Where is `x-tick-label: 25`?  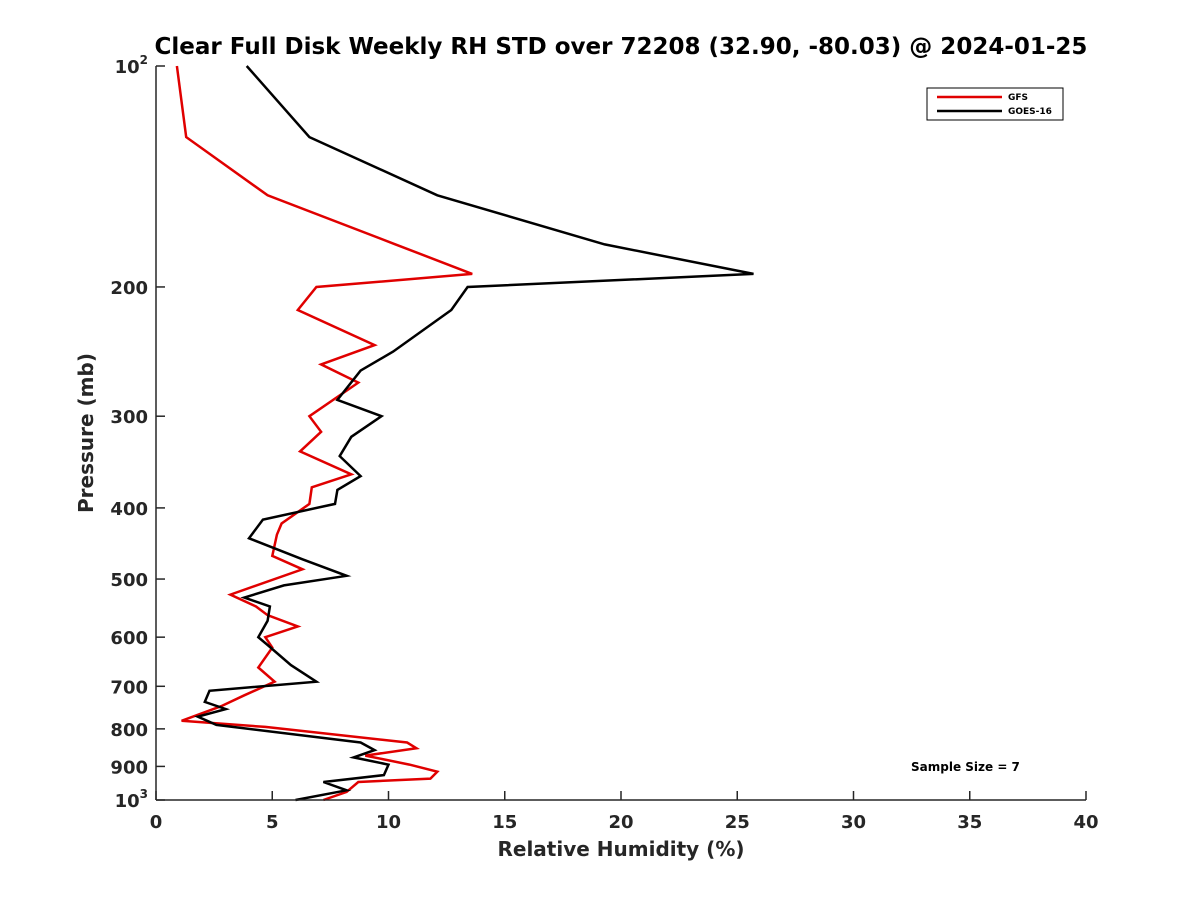
x-tick-label: 25 is located at coordinates (737, 822).